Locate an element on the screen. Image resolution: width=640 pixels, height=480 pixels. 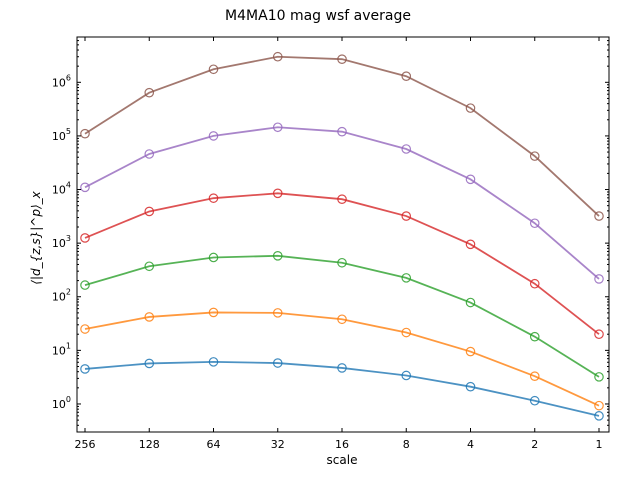
x-tick-label: 64 is located at coordinates (214, 444).